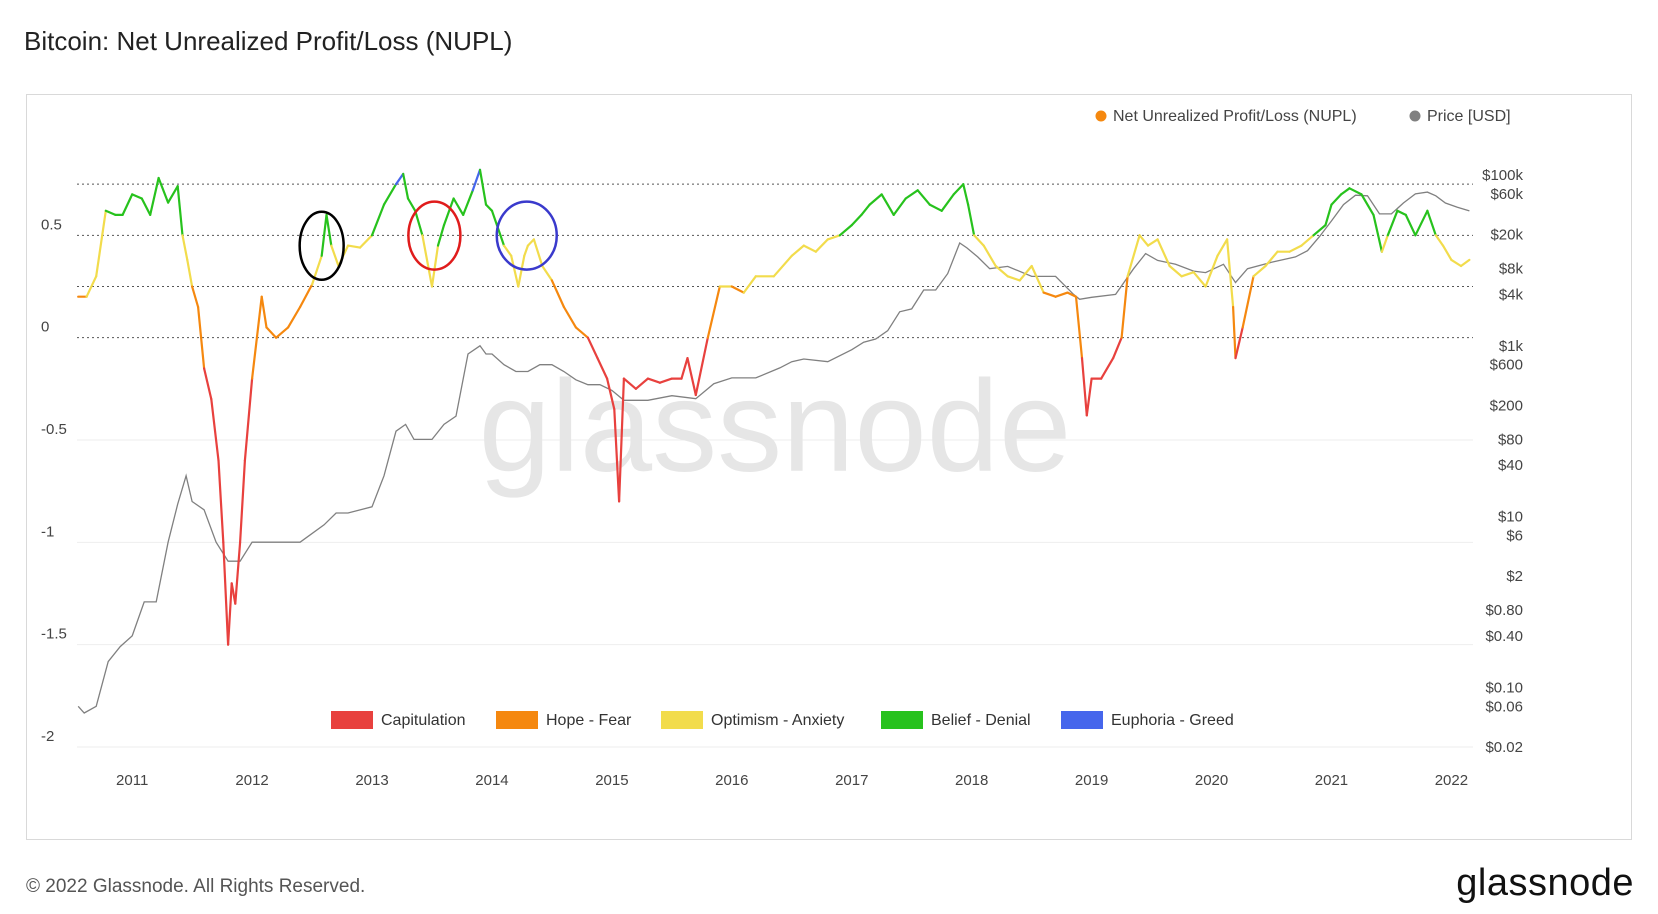 Image resolution: width=1658 pixels, height=914 pixels. I want to click on y-right-tick-label: $1k, so click(1511, 346).